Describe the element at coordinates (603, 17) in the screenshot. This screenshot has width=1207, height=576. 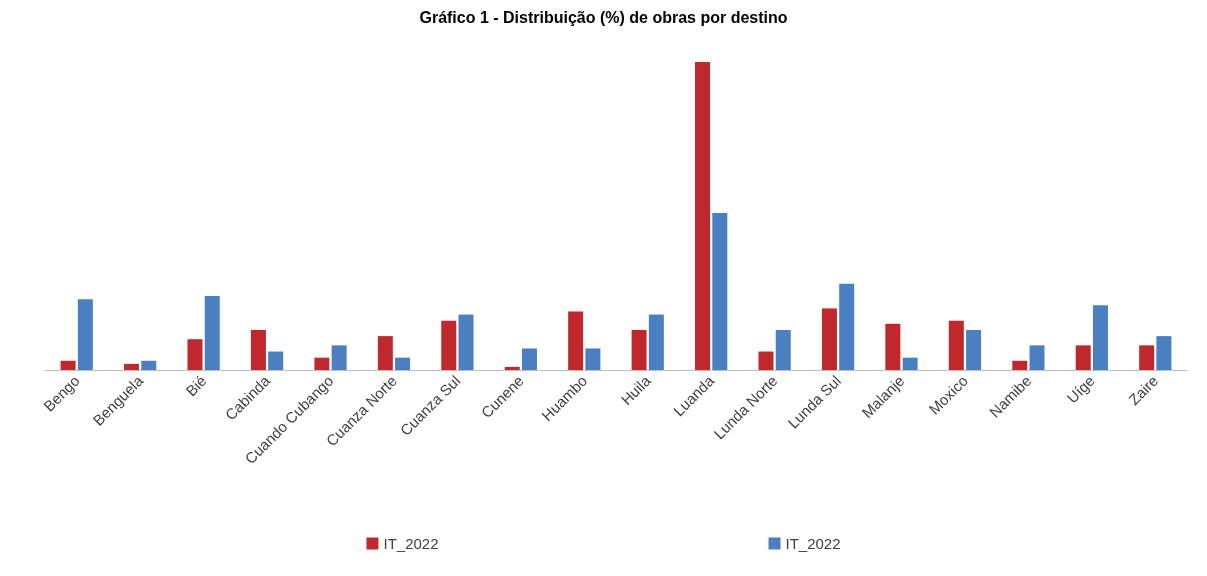
I see `chart-title: Gráfico 1 - Distribuição (%) de obras por destino` at that location.